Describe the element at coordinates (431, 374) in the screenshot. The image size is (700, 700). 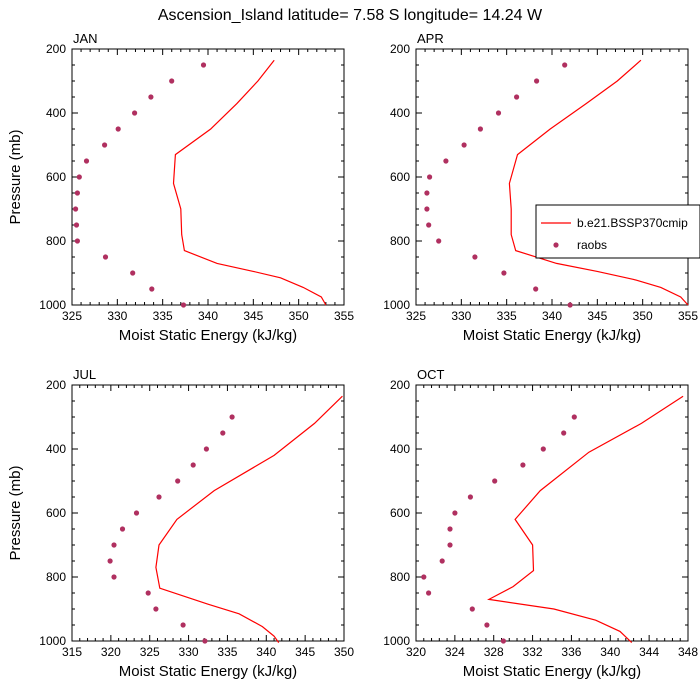
I see `panel-label: OCT` at that location.